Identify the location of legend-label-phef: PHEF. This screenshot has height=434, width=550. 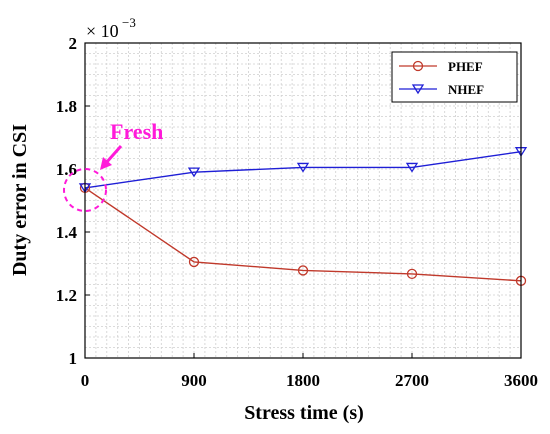
(465, 66).